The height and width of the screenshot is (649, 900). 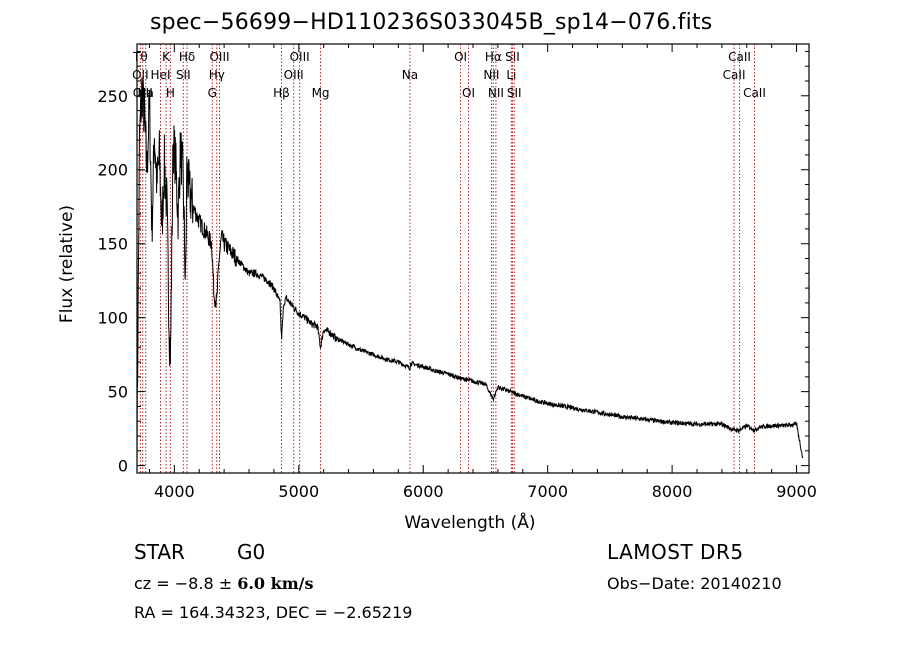 What do you see at coordinates (694, 583) in the screenshot?
I see `obs-date: Obs−Date: 20140210` at bounding box center [694, 583].